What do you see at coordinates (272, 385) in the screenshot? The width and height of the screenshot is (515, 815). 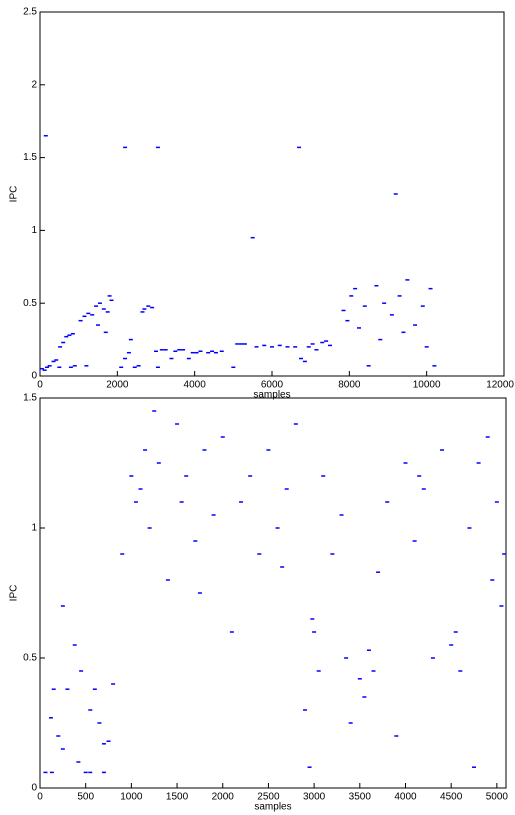 I see `x-tick-label: 6000` at bounding box center [272, 385].